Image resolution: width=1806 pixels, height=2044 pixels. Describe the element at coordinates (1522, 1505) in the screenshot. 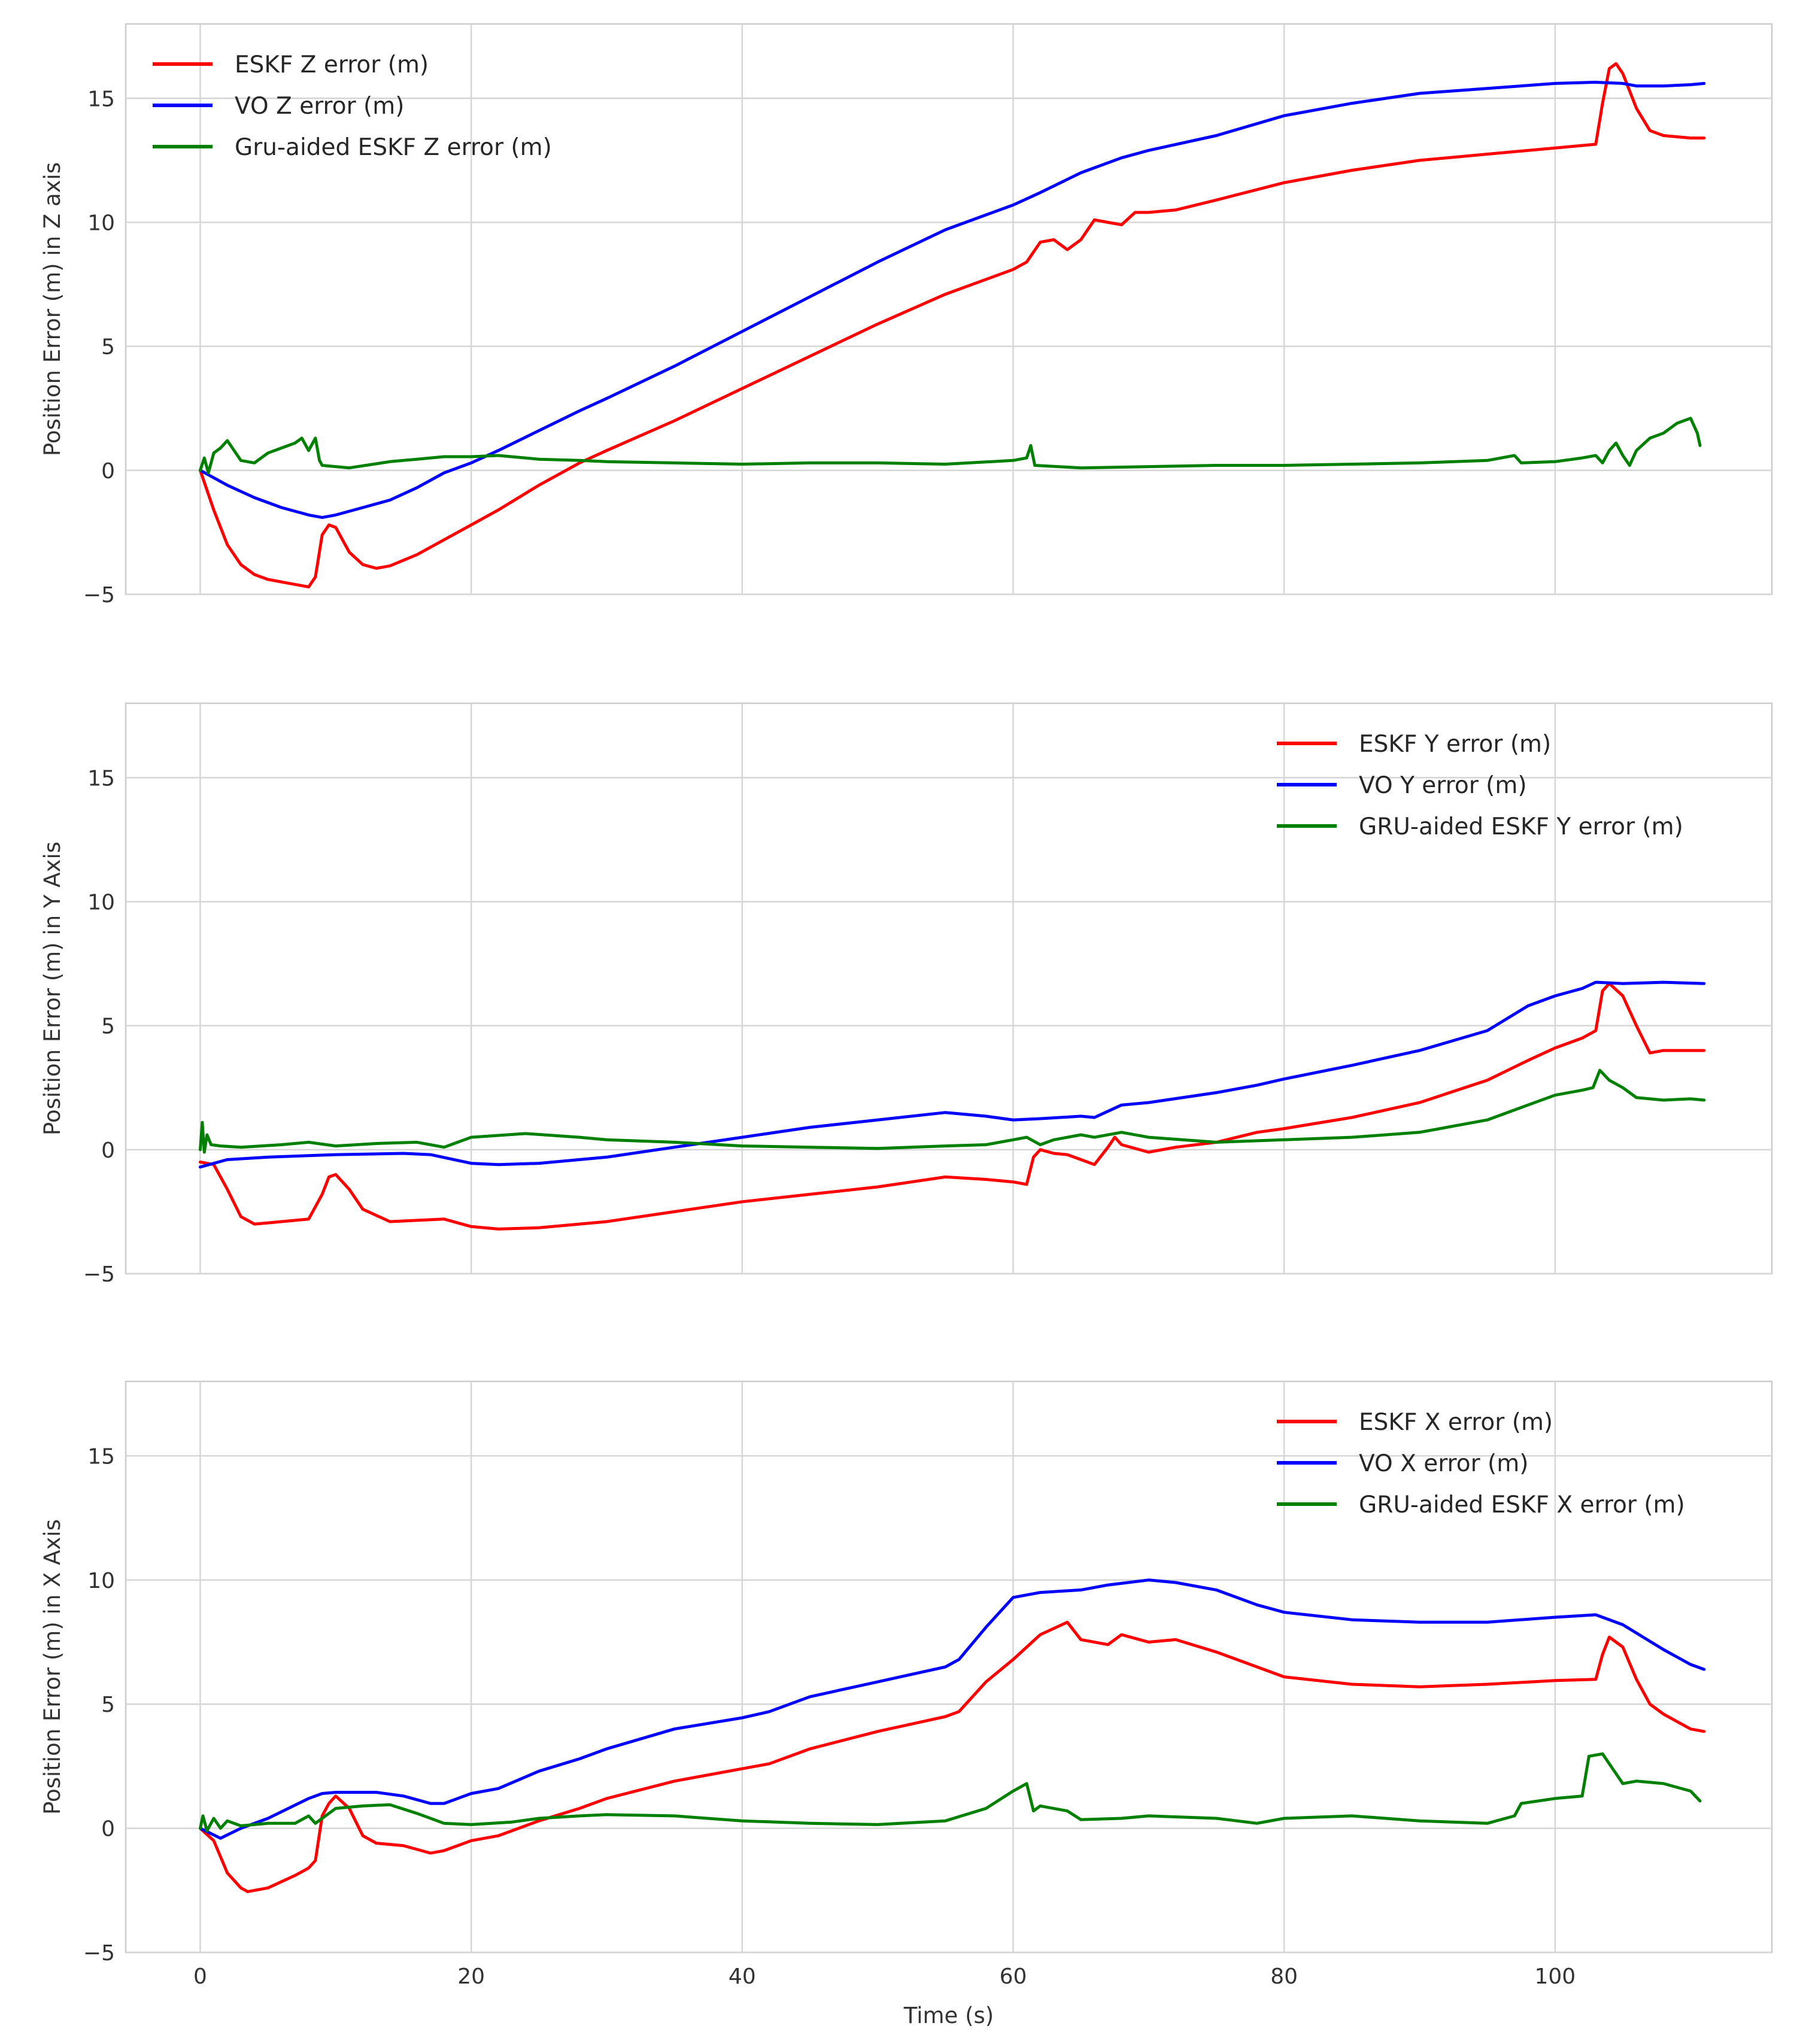

I see `legend-label: GRU-aided ESKF X error (m)` at that location.